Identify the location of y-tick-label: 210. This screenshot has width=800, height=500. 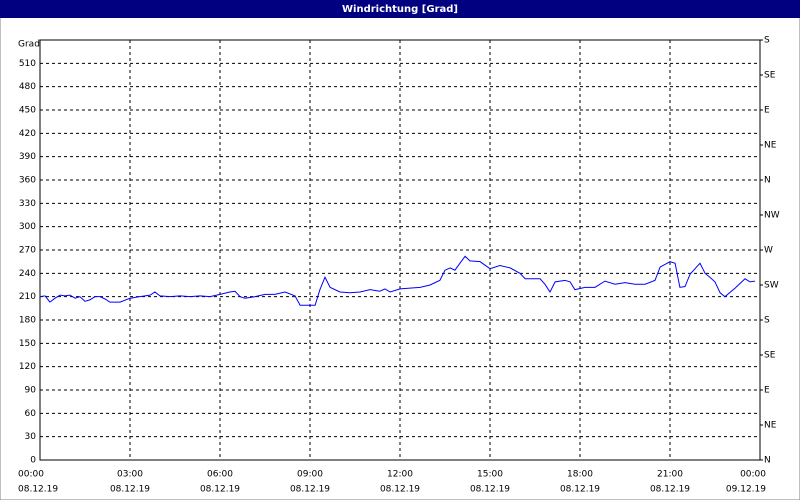
(27, 297).